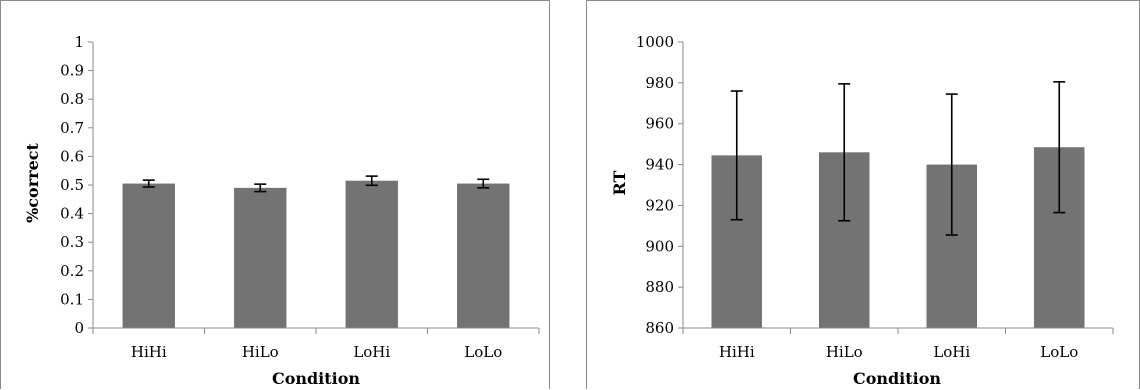  Describe the element at coordinates (149, 256) in the screenshot. I see `bar-hihi` at that location.